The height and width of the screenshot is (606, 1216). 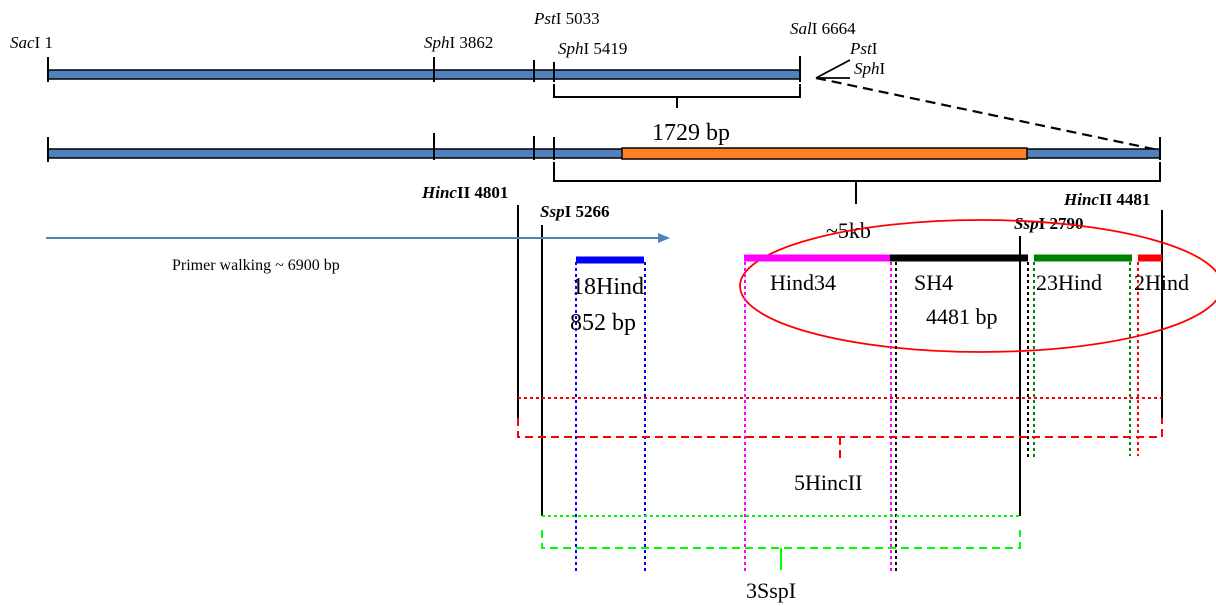 I want to click on label-sphi-3862: SphI 3862, so click(x=458, y=42).